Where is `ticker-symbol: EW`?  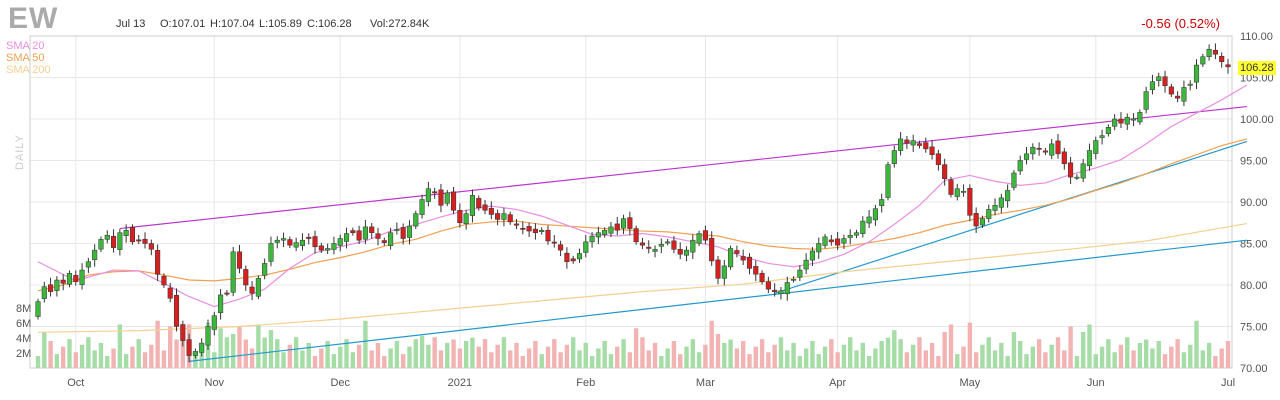 ticker-symbol: EW is located at coordinates (33, 18).